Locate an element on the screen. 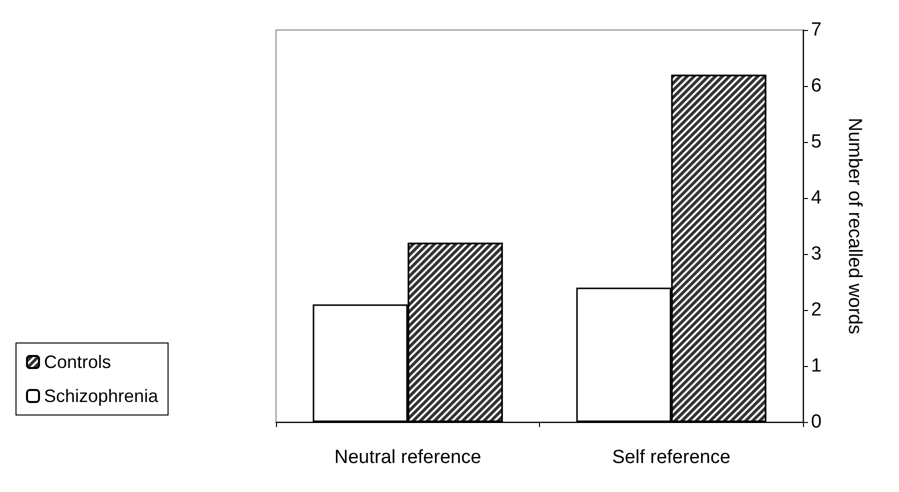 This screenshot has width=899, height=492. y-tick-label: 2 is located at coordinates (816, 310).